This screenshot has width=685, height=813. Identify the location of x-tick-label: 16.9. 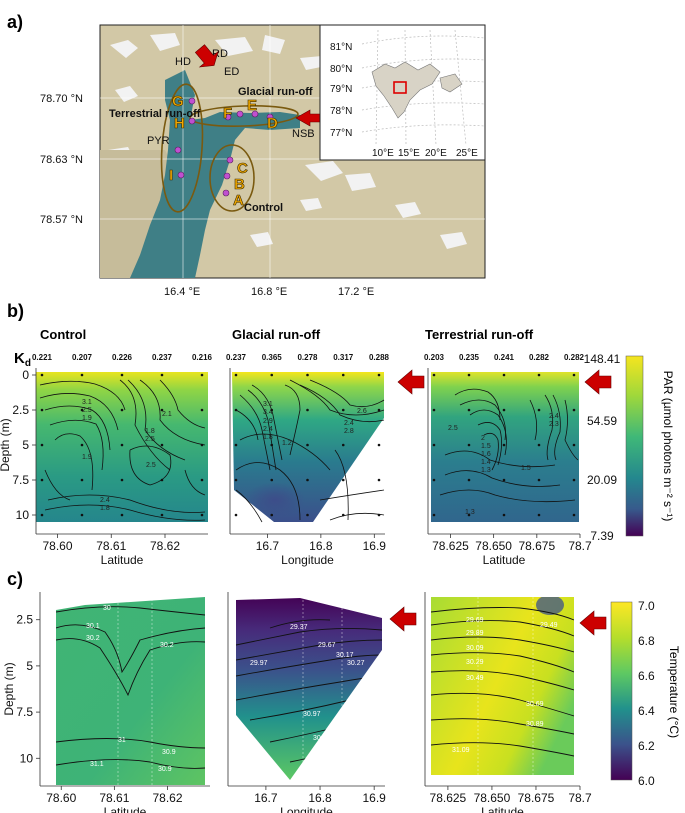
(375, 546).